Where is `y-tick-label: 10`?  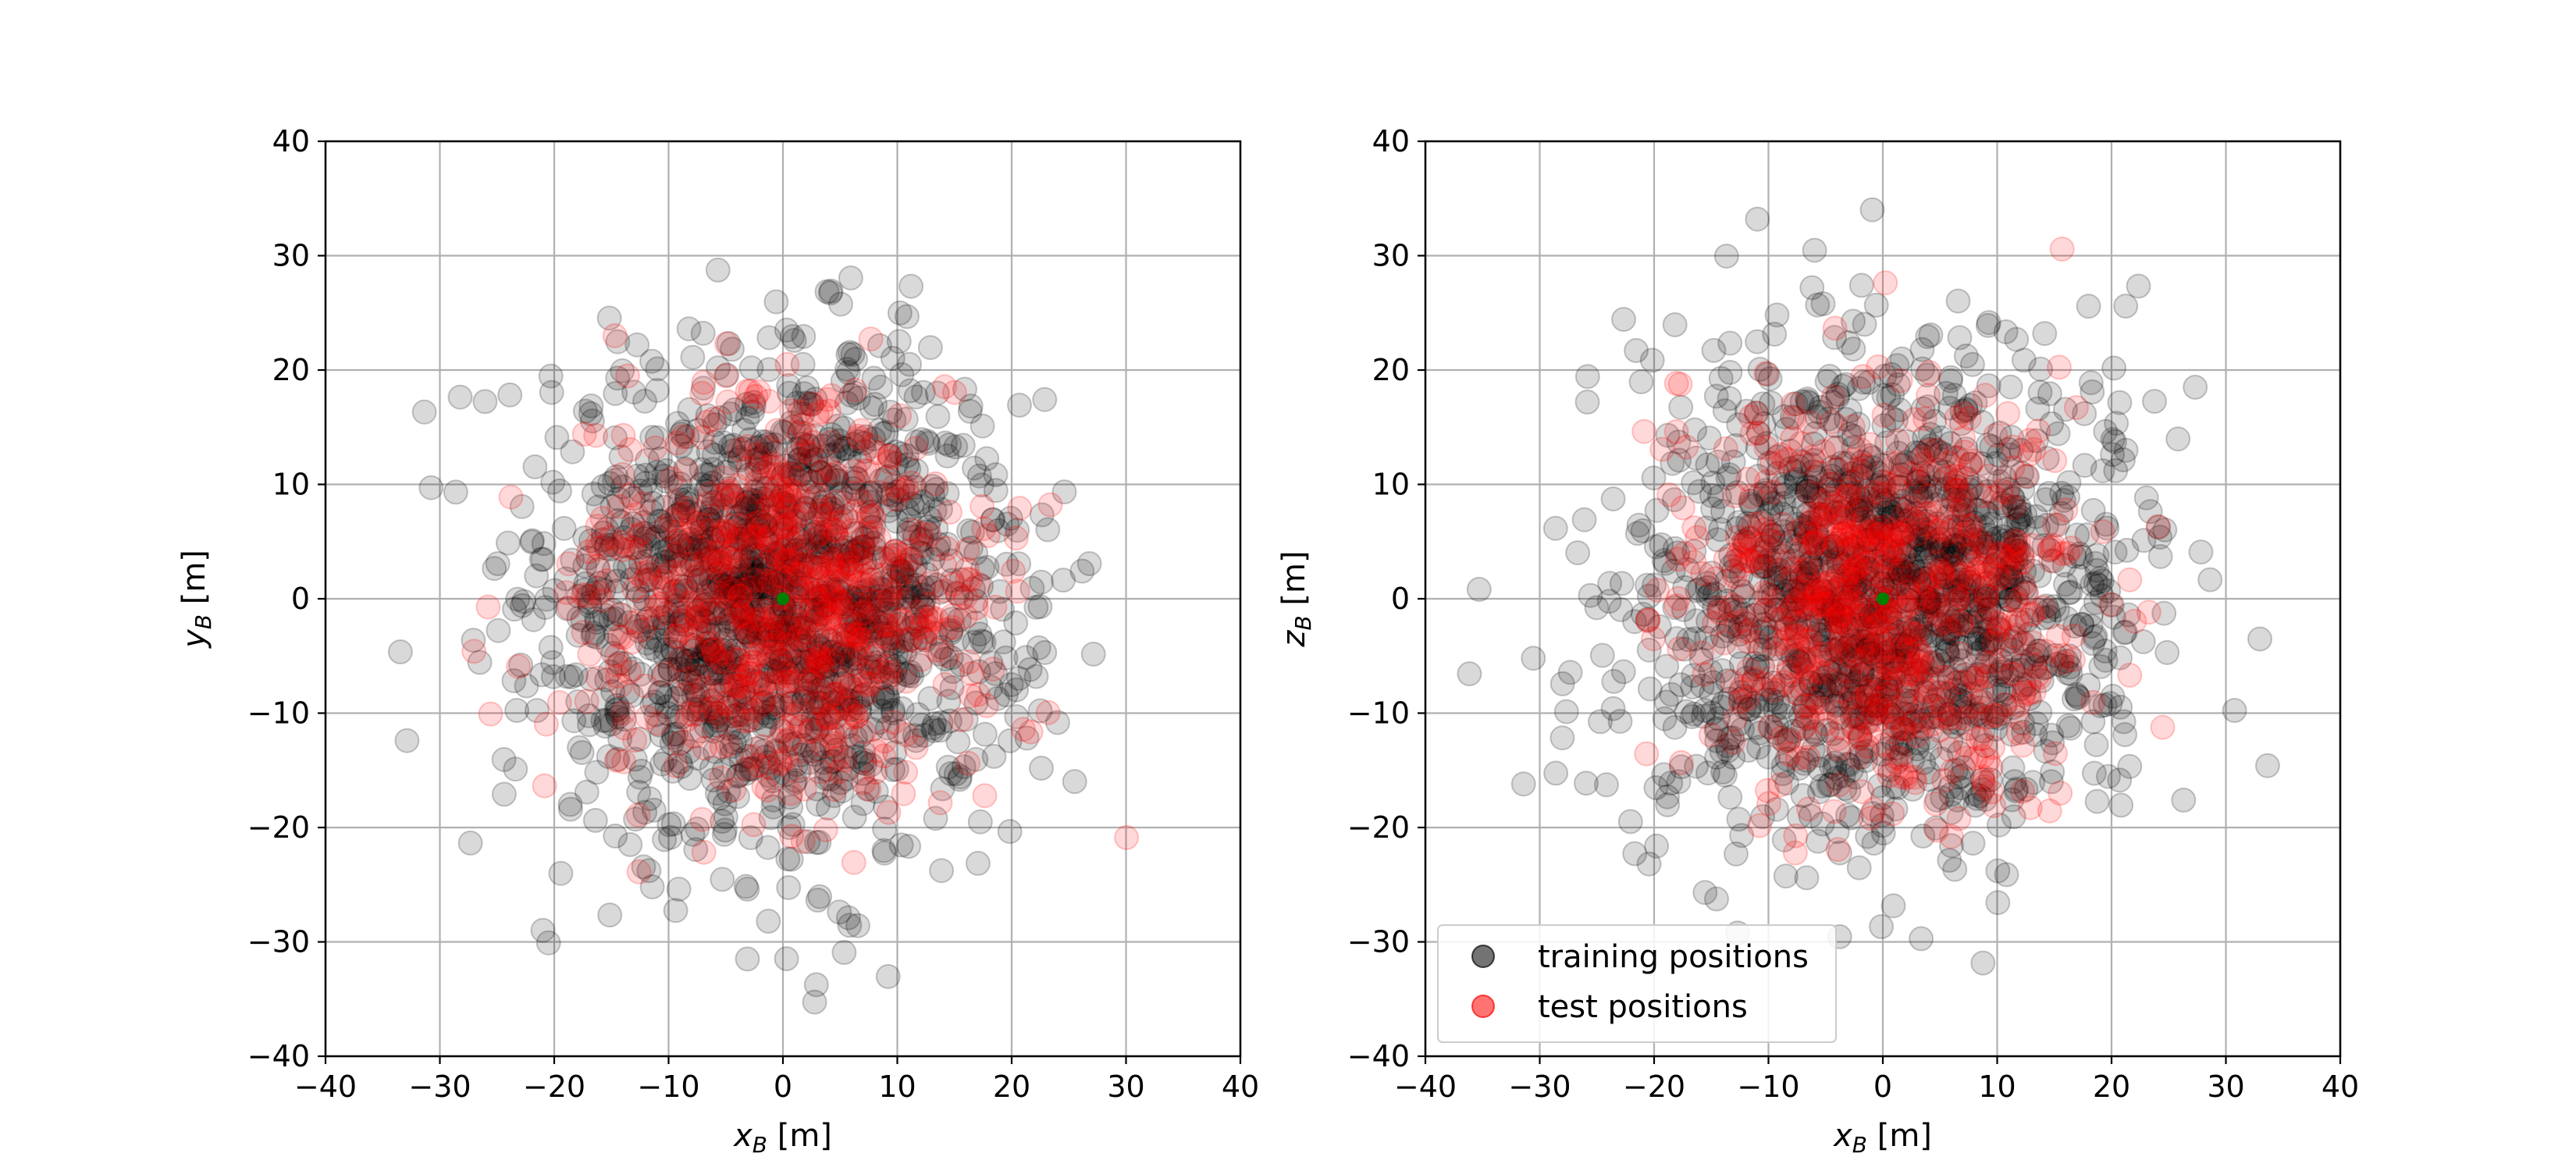 y-tick-label: 10 is located at coordinates (1391, 485).